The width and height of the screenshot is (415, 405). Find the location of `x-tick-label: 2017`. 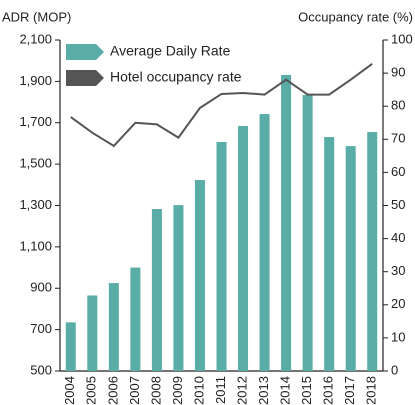

x-tick-label: 2017 is located at coordinates (349, 390).